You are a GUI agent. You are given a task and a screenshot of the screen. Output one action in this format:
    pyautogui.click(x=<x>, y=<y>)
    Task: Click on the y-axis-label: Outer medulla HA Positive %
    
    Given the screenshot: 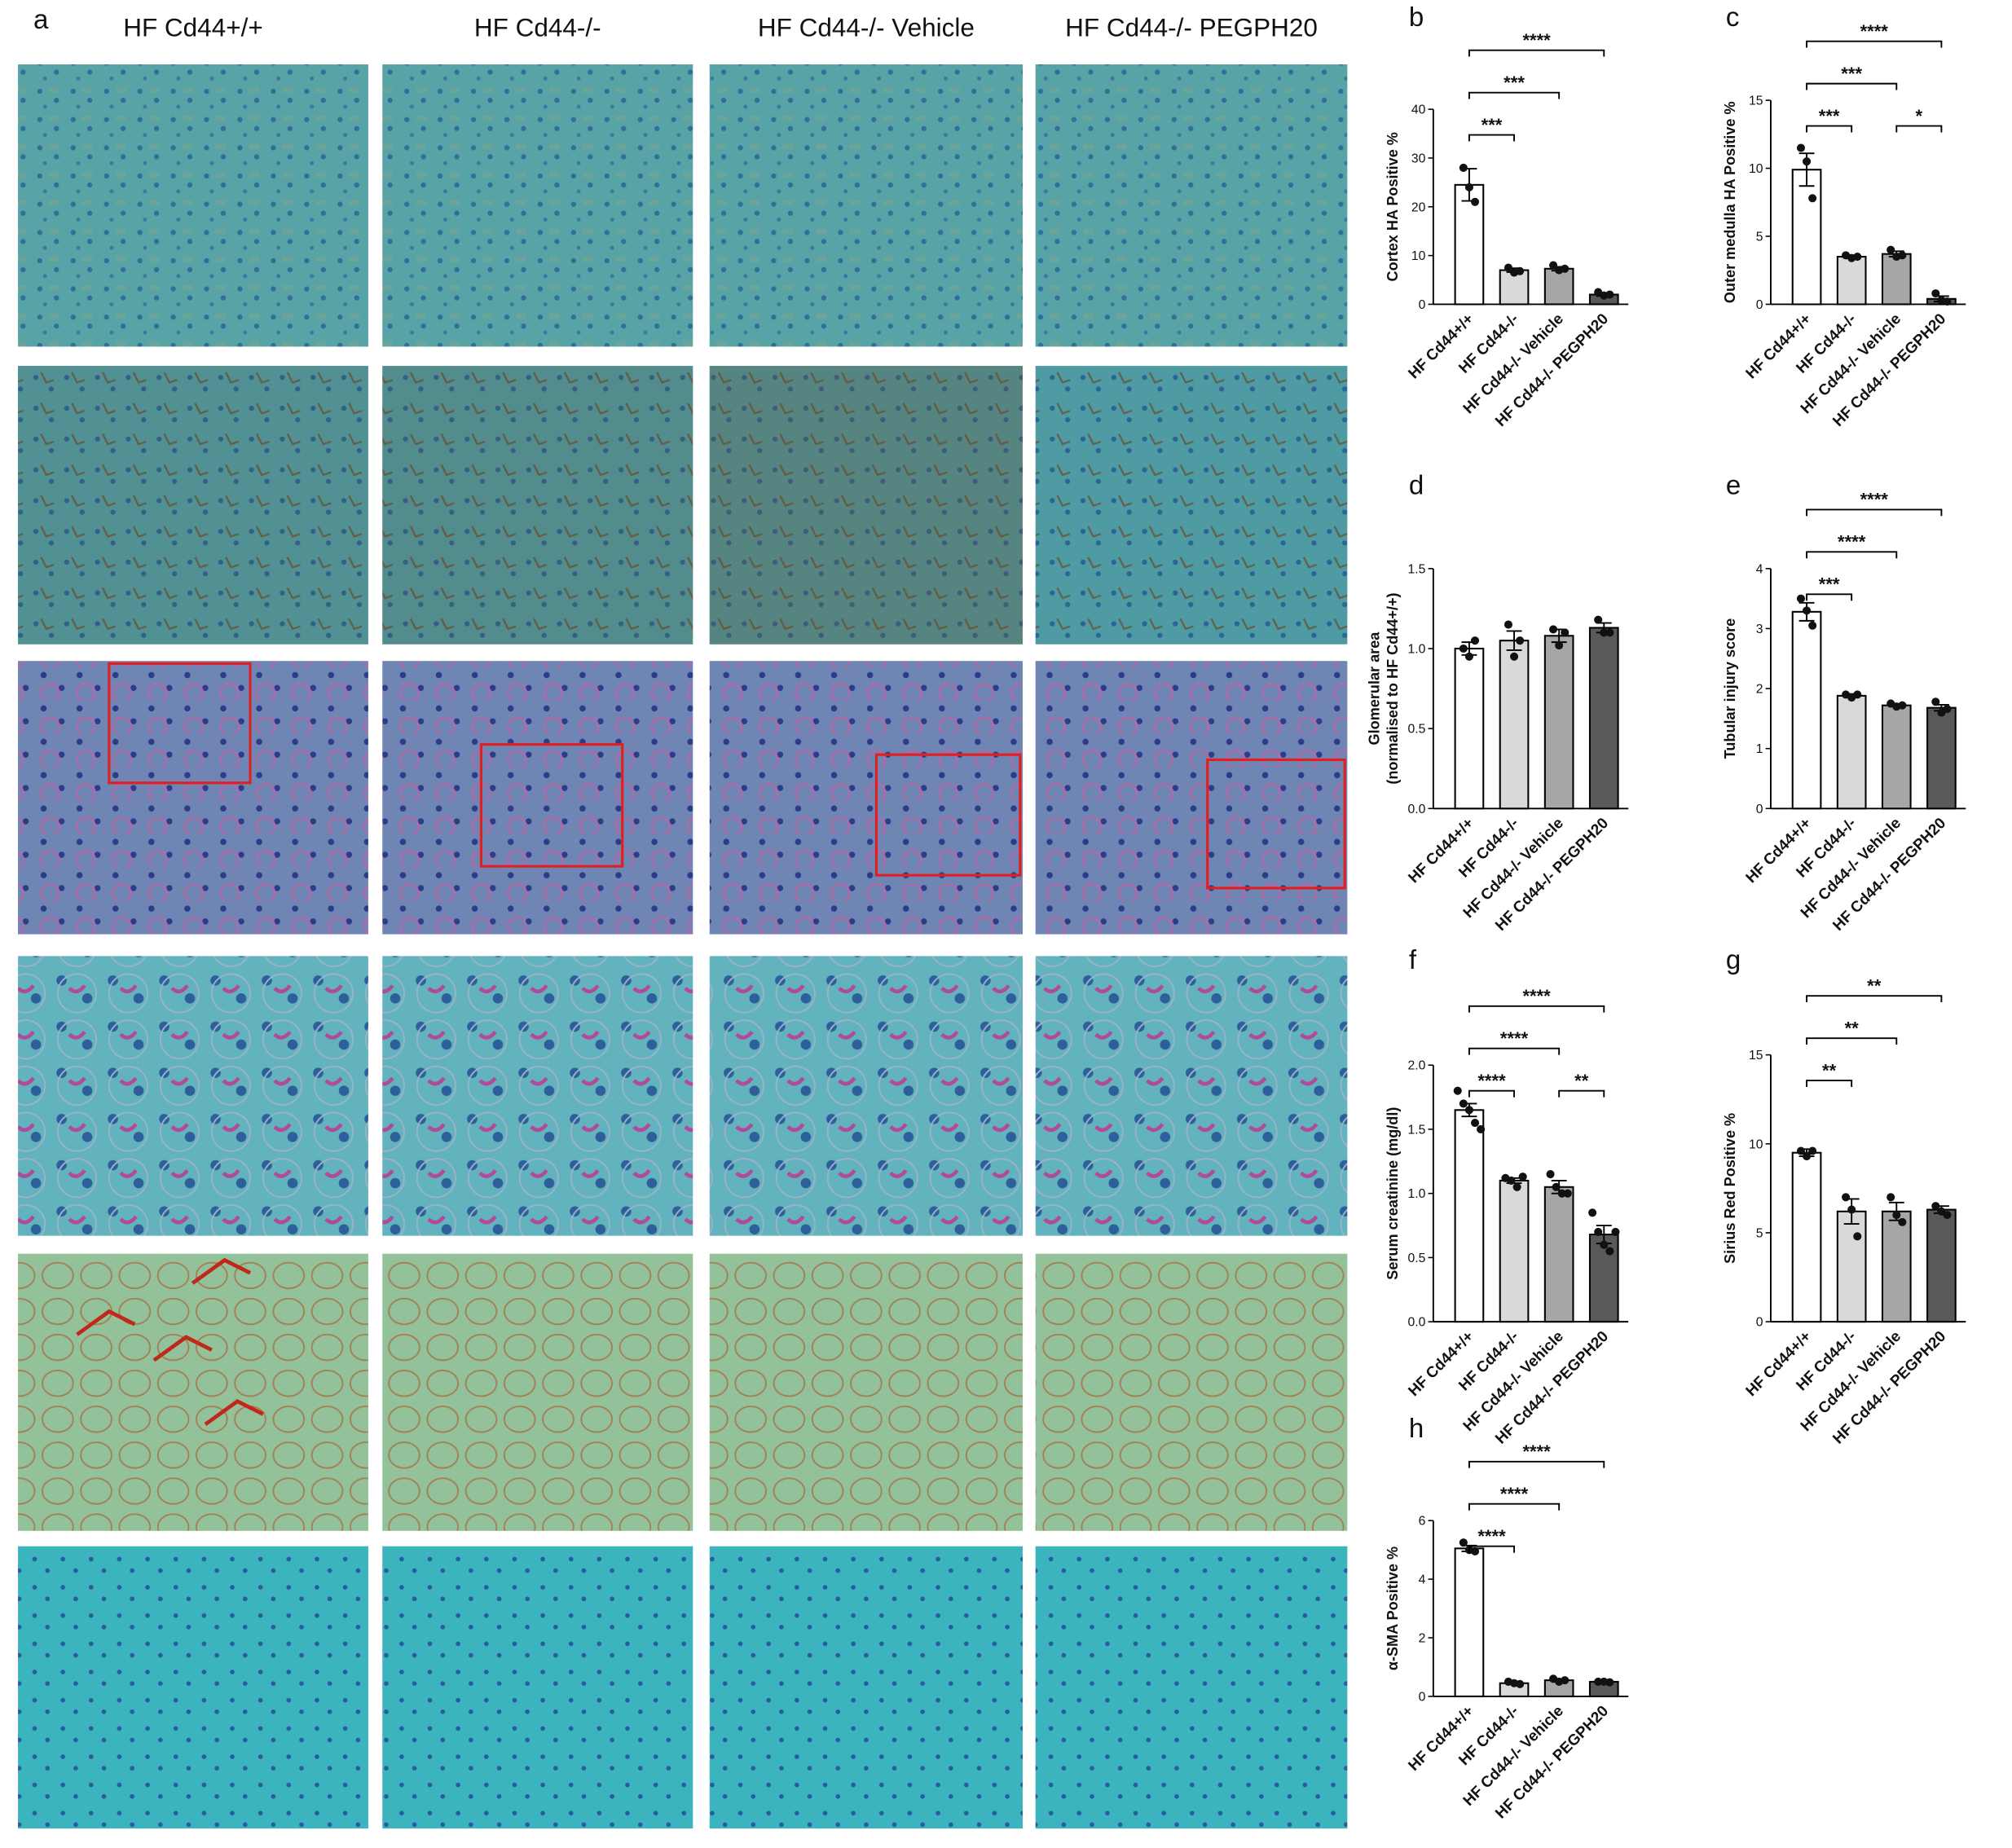 What is the action you would take?
    pyautogui.click(x=1730, y=202)
    